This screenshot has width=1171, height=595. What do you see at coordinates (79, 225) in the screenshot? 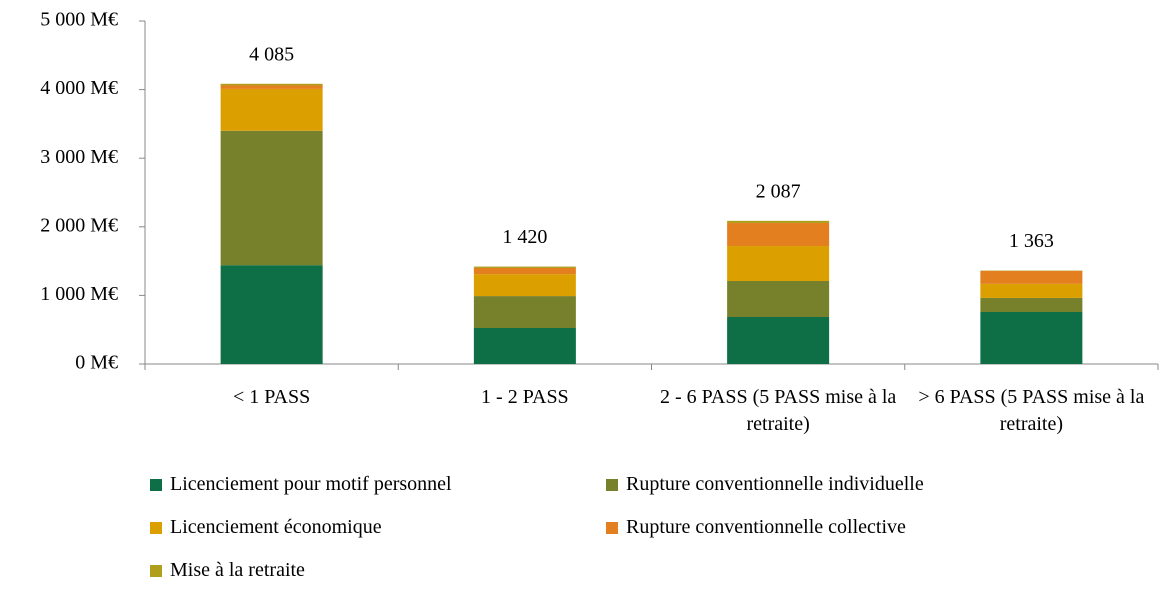
I see `y-tick-label: 2 000 M€` at bounding box center [79, 225].